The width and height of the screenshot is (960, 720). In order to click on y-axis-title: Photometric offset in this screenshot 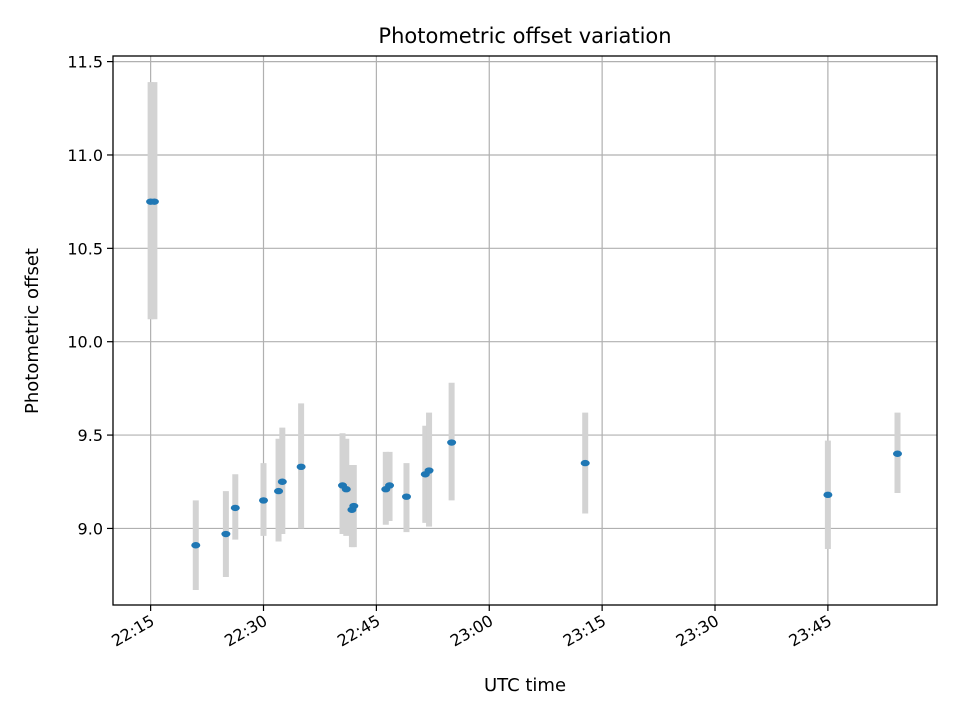, I will do `click(32, 331)`.